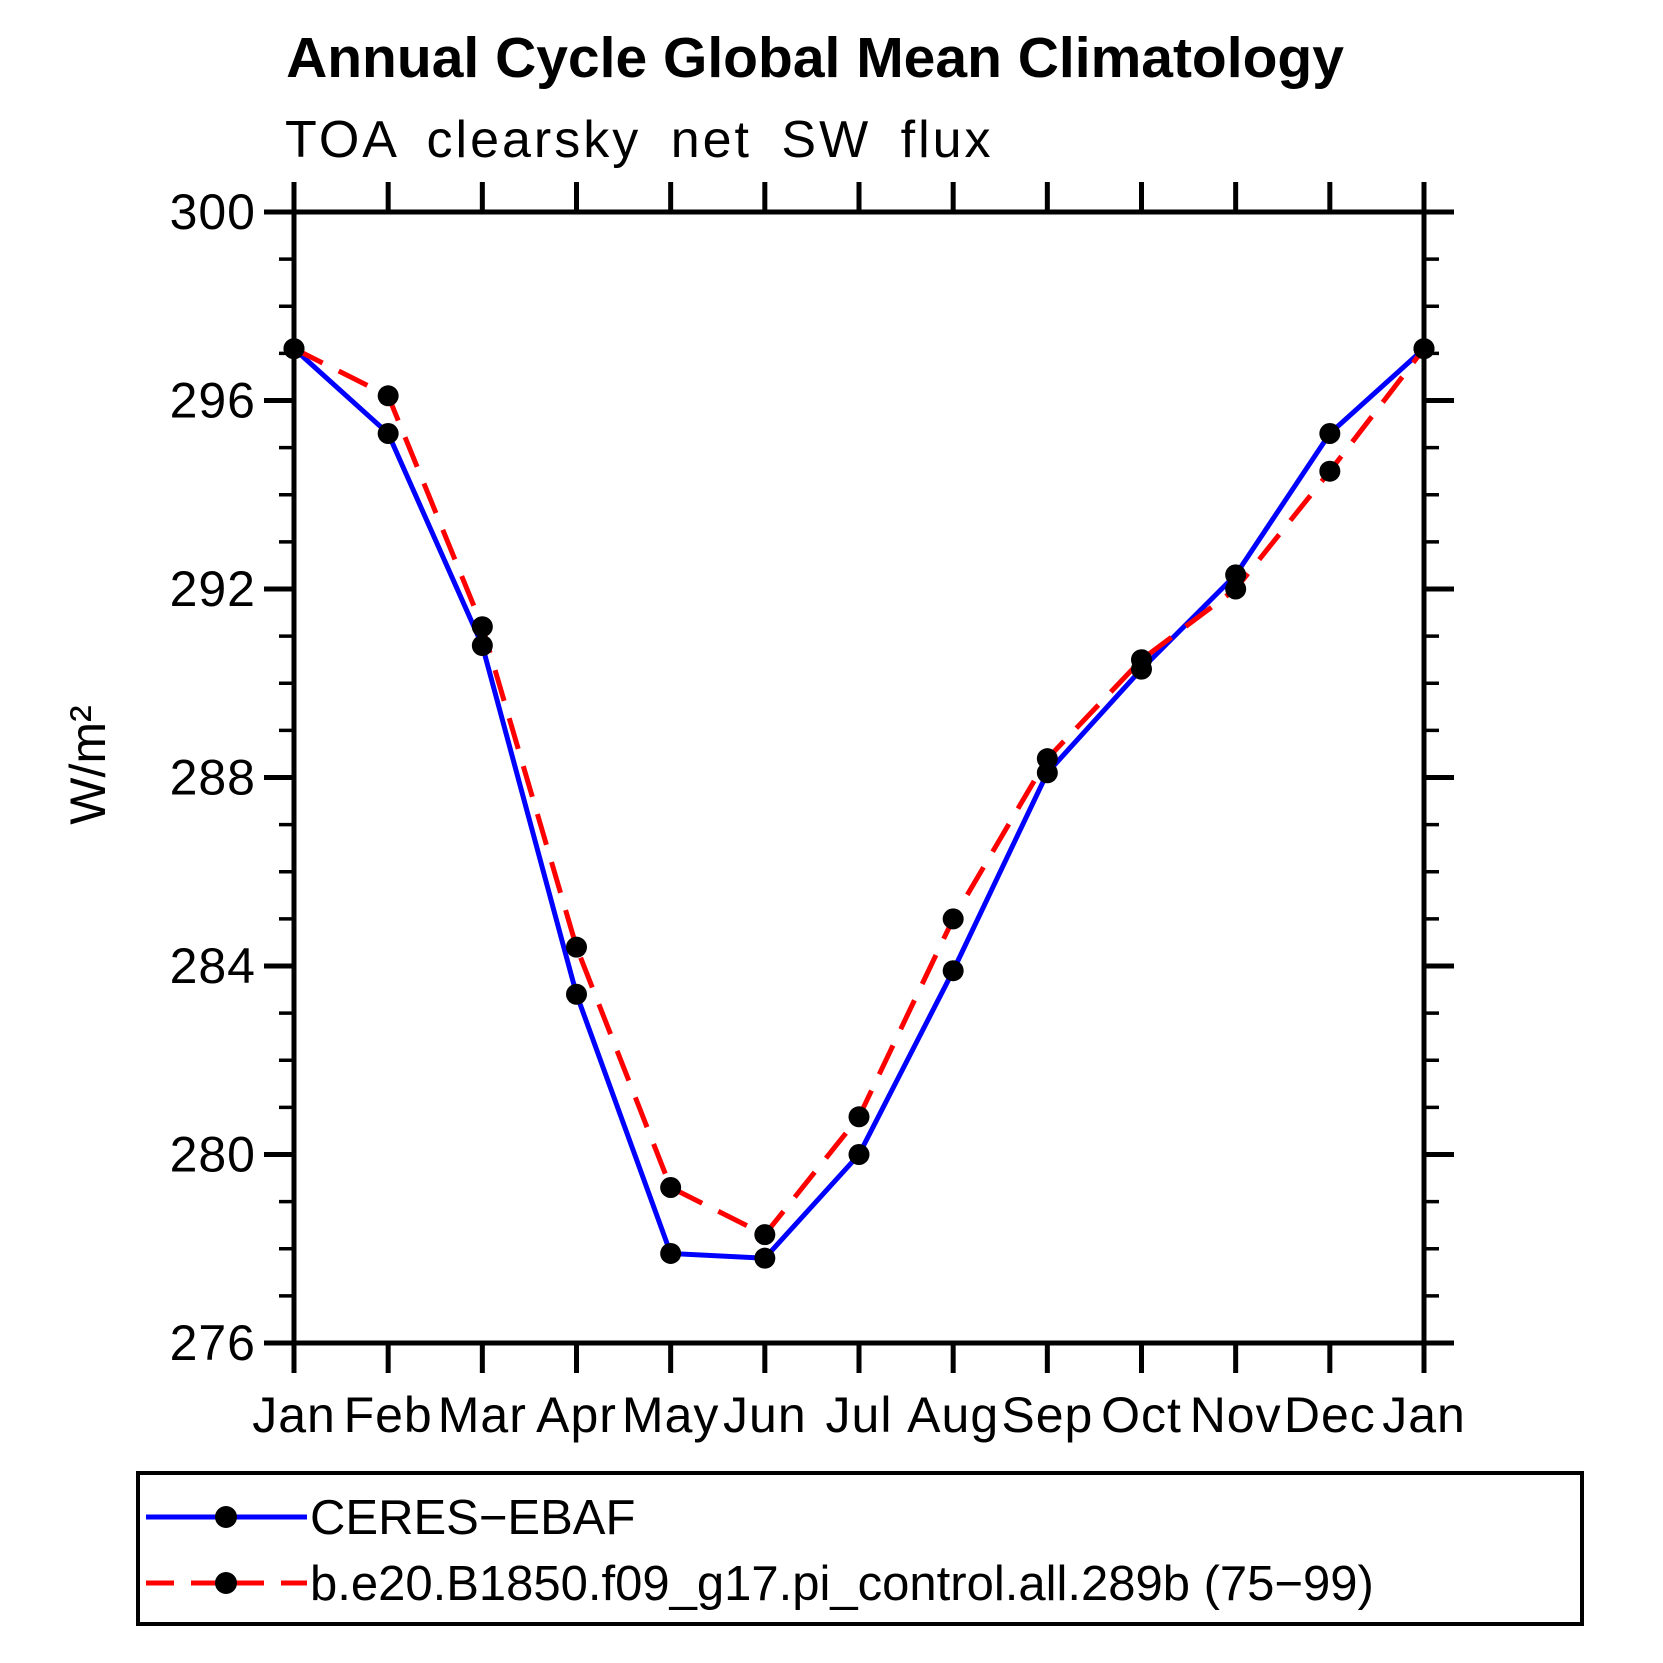 Image resolution: width=1663 pixels, height=1663 pixels. Describe the element at coordinates (213, 212) in the screenshot. I see `y-tick-label: 300` at that location.